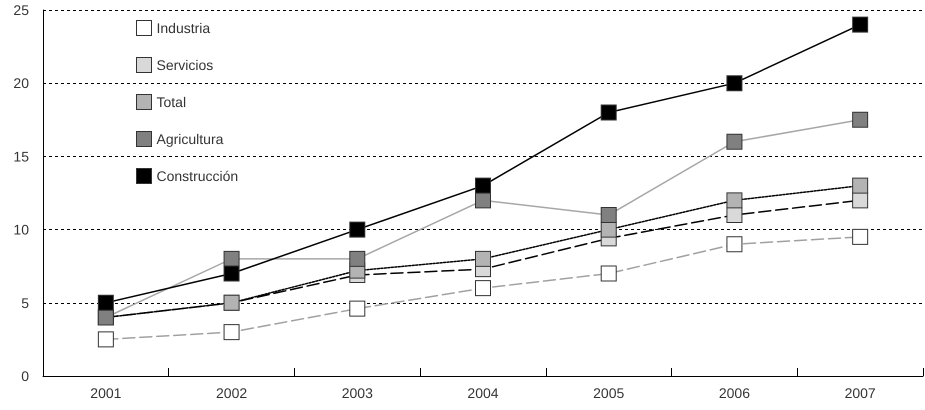 The width and height of the screenshot is (925, 410). I want to click on x-tick-label: 2001, so click(106, 393).